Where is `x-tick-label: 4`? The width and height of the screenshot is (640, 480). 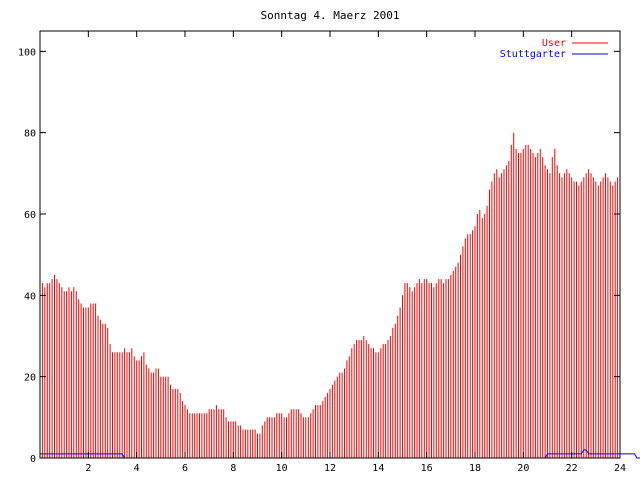 x-tick-label: 4 is located at coordinates (137, 468).